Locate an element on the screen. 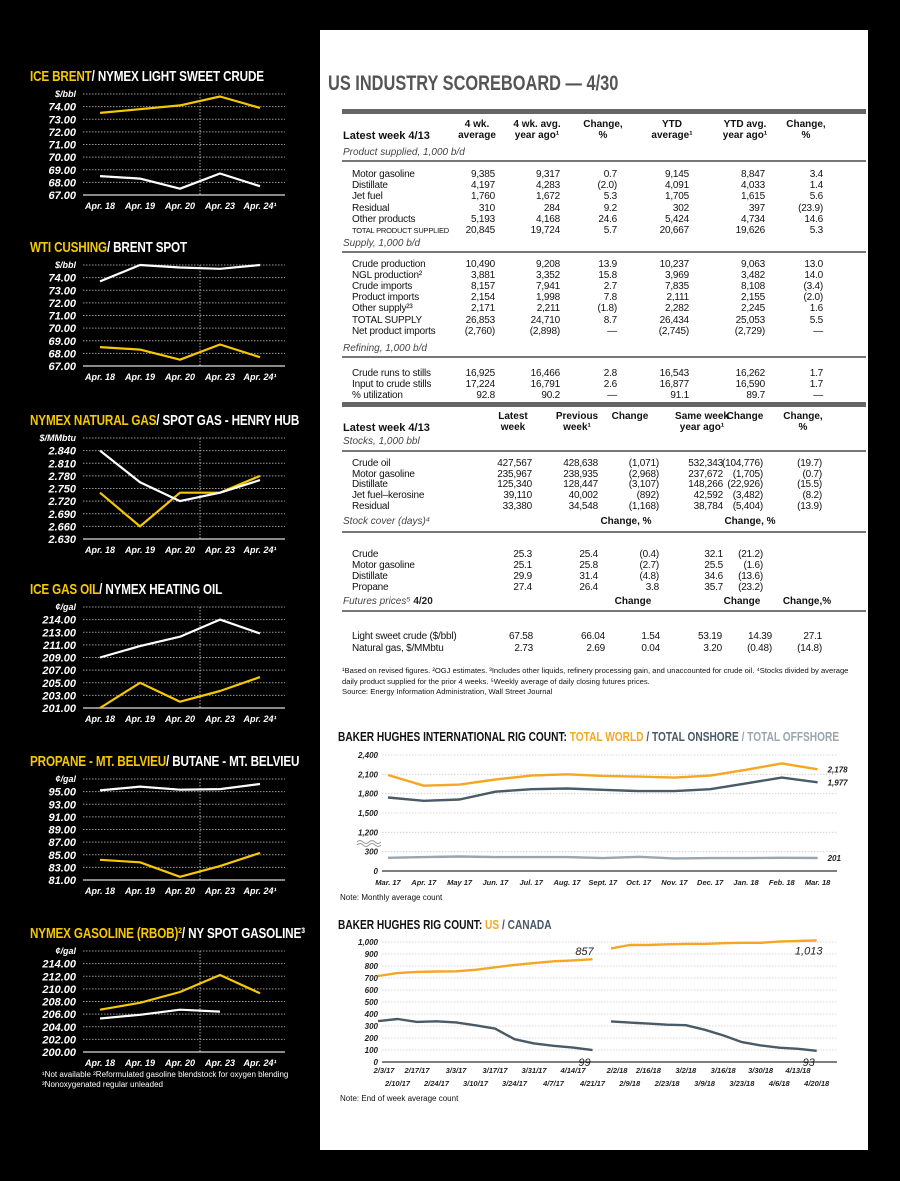 This screenshot has height=1181, width=900. end-value-label: 93 is located at coordinates (809, 1063).